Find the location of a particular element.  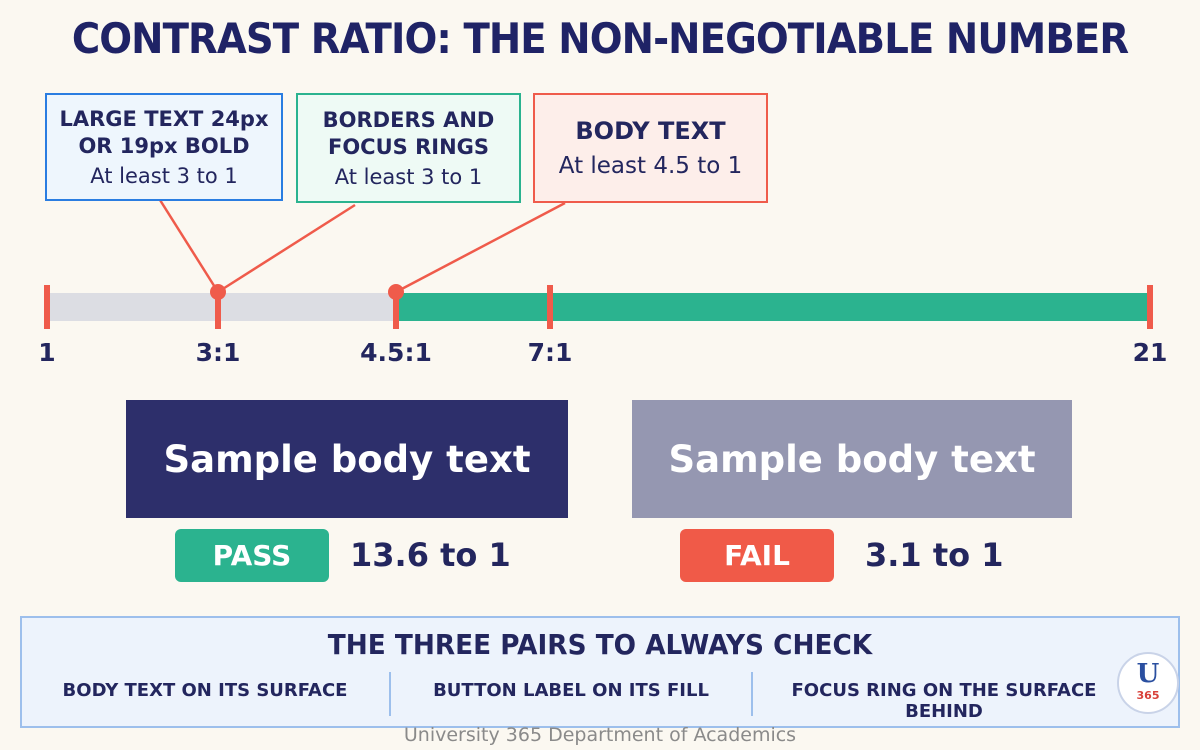

callout: BORDERS AND FOCUS RINGS At least 3 to 1 is located at coordinates (408, 148).